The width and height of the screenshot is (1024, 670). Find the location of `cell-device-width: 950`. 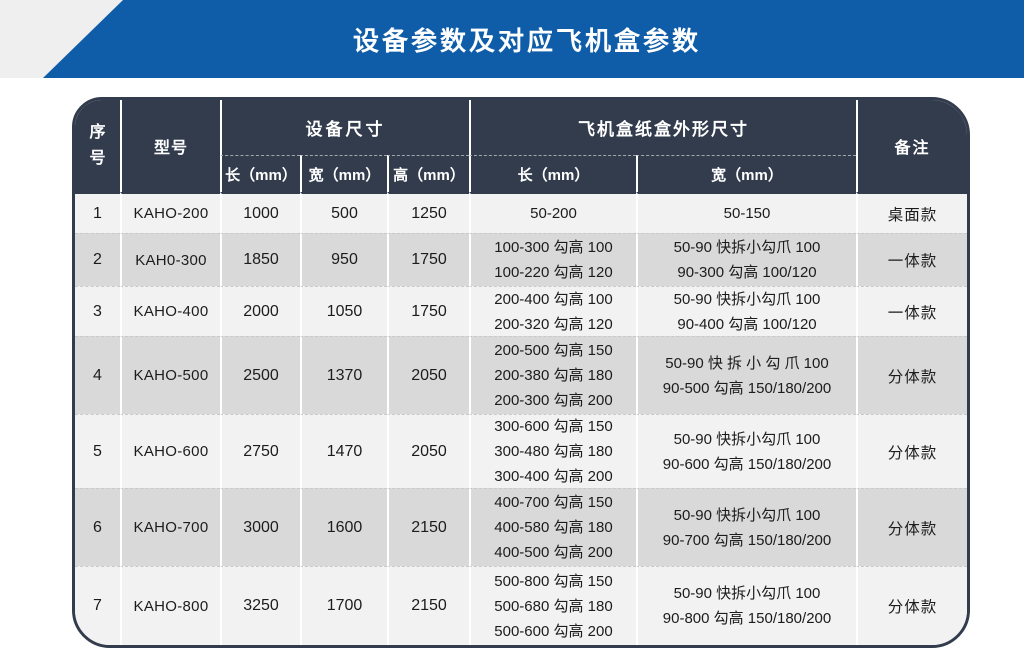

cell-device-width: 950 is located at coordinates (343, 259).